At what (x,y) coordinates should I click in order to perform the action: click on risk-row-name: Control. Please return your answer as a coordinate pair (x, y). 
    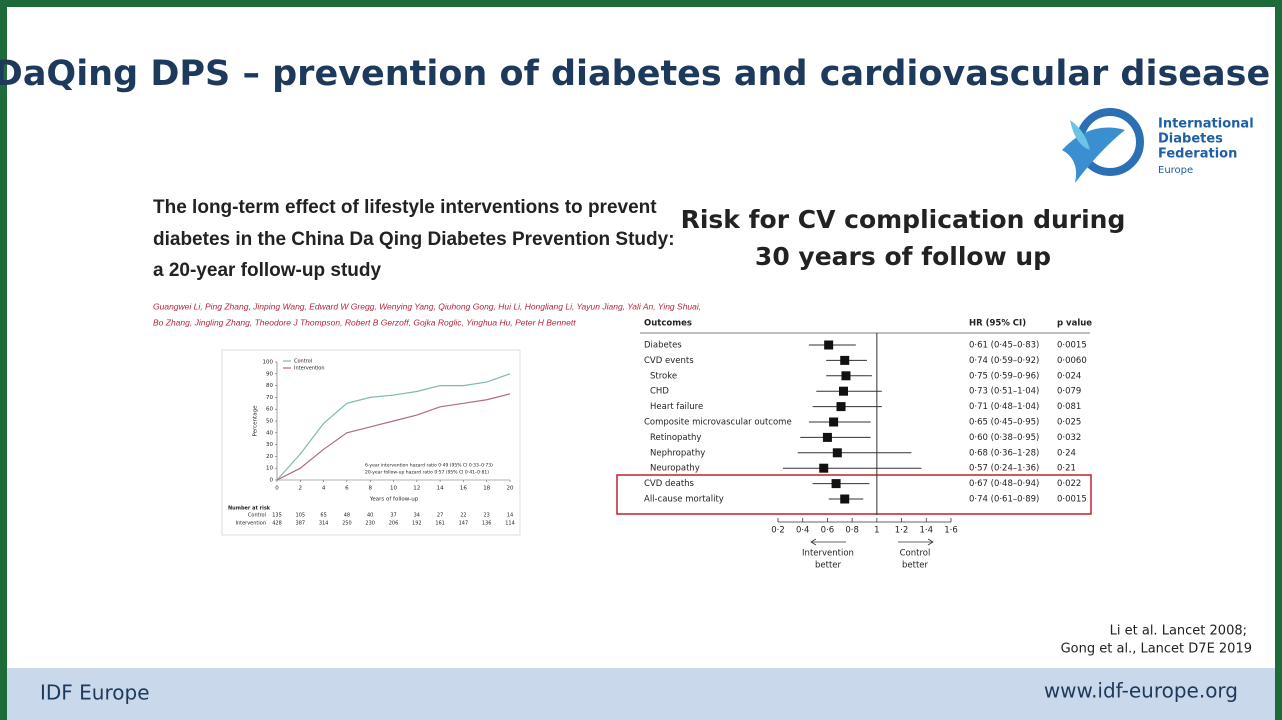
    Looking at the image, I should click on (257, 516).